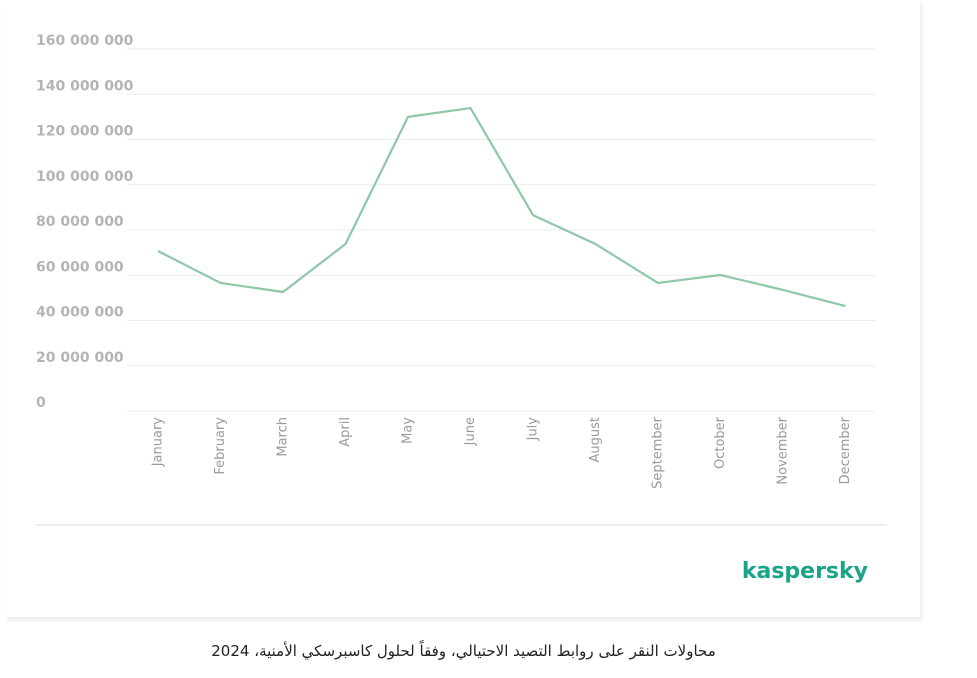 Image resolution: width=977 pixels, height=678 pixels. Describe the element at coordinates (470, 431) in the screenshot. I see `x-tick-label: June` at that location.